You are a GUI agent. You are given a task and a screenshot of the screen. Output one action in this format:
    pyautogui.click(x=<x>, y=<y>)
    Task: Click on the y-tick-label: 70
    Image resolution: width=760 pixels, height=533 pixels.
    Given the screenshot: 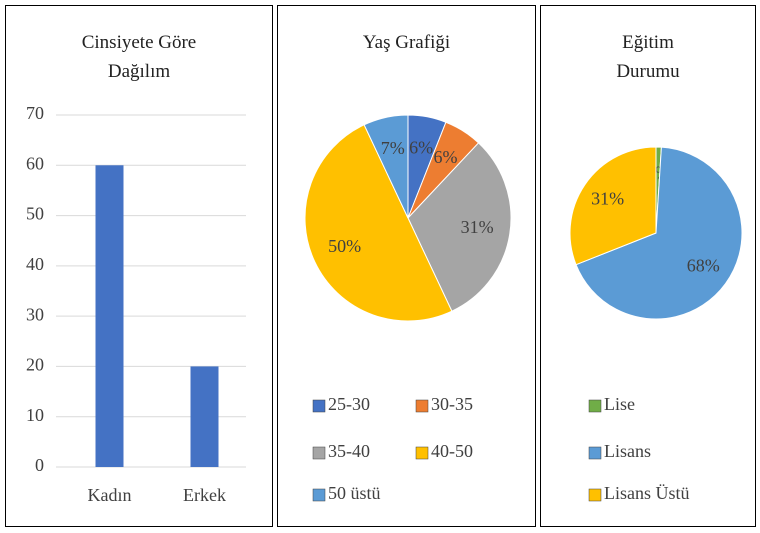 What is the action you would take?
    pyautogui.click(x=35, y=113)
    